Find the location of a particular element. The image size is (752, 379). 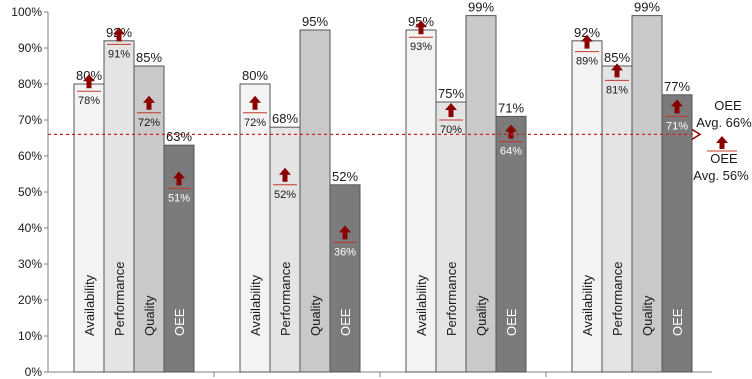

y-tick-label: 50% is located at coordinates (30, 192).